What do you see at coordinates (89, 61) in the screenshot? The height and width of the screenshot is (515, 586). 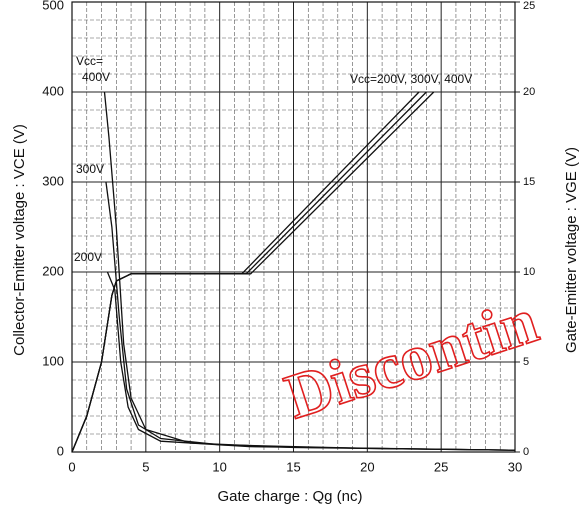 I see `annotation: Vcc=` at bounding box center [89, 61].